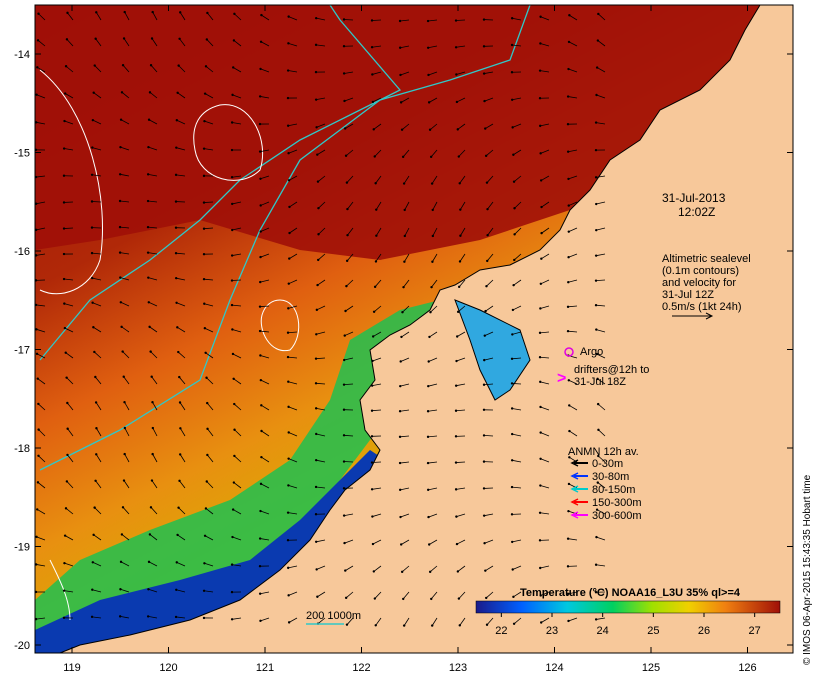 The height and width of the screenshot is (680, 820). Describe the element at coordinates (603, 631) in the screenshot. I see `colorbar-tick-label: 24` at that location.